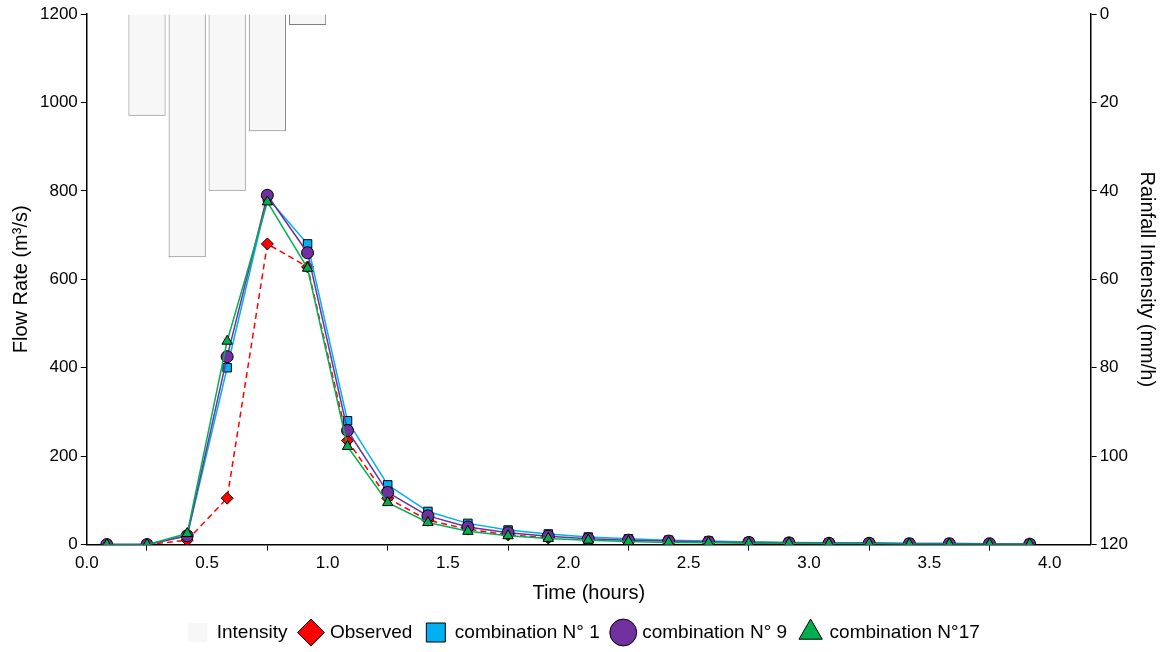  I want to click on x-tick-label: 2.0, so click(568, 563).